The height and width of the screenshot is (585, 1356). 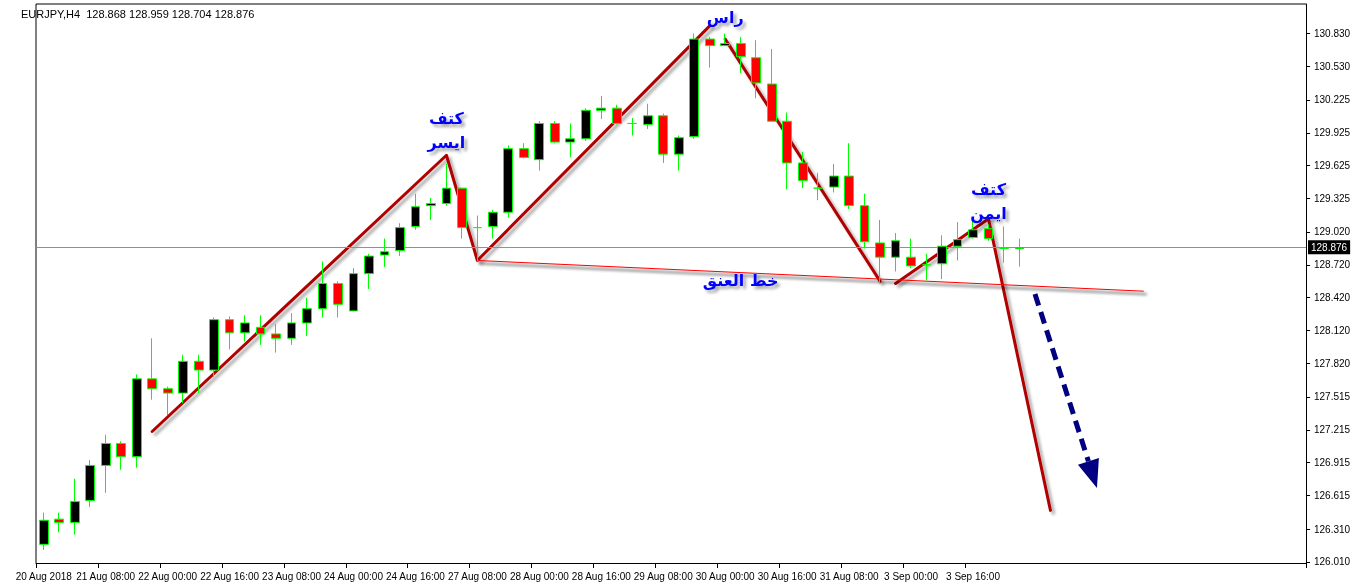 I want to click on x-tick-label: 22 Aug 16:00, so click(x=230, y=576).